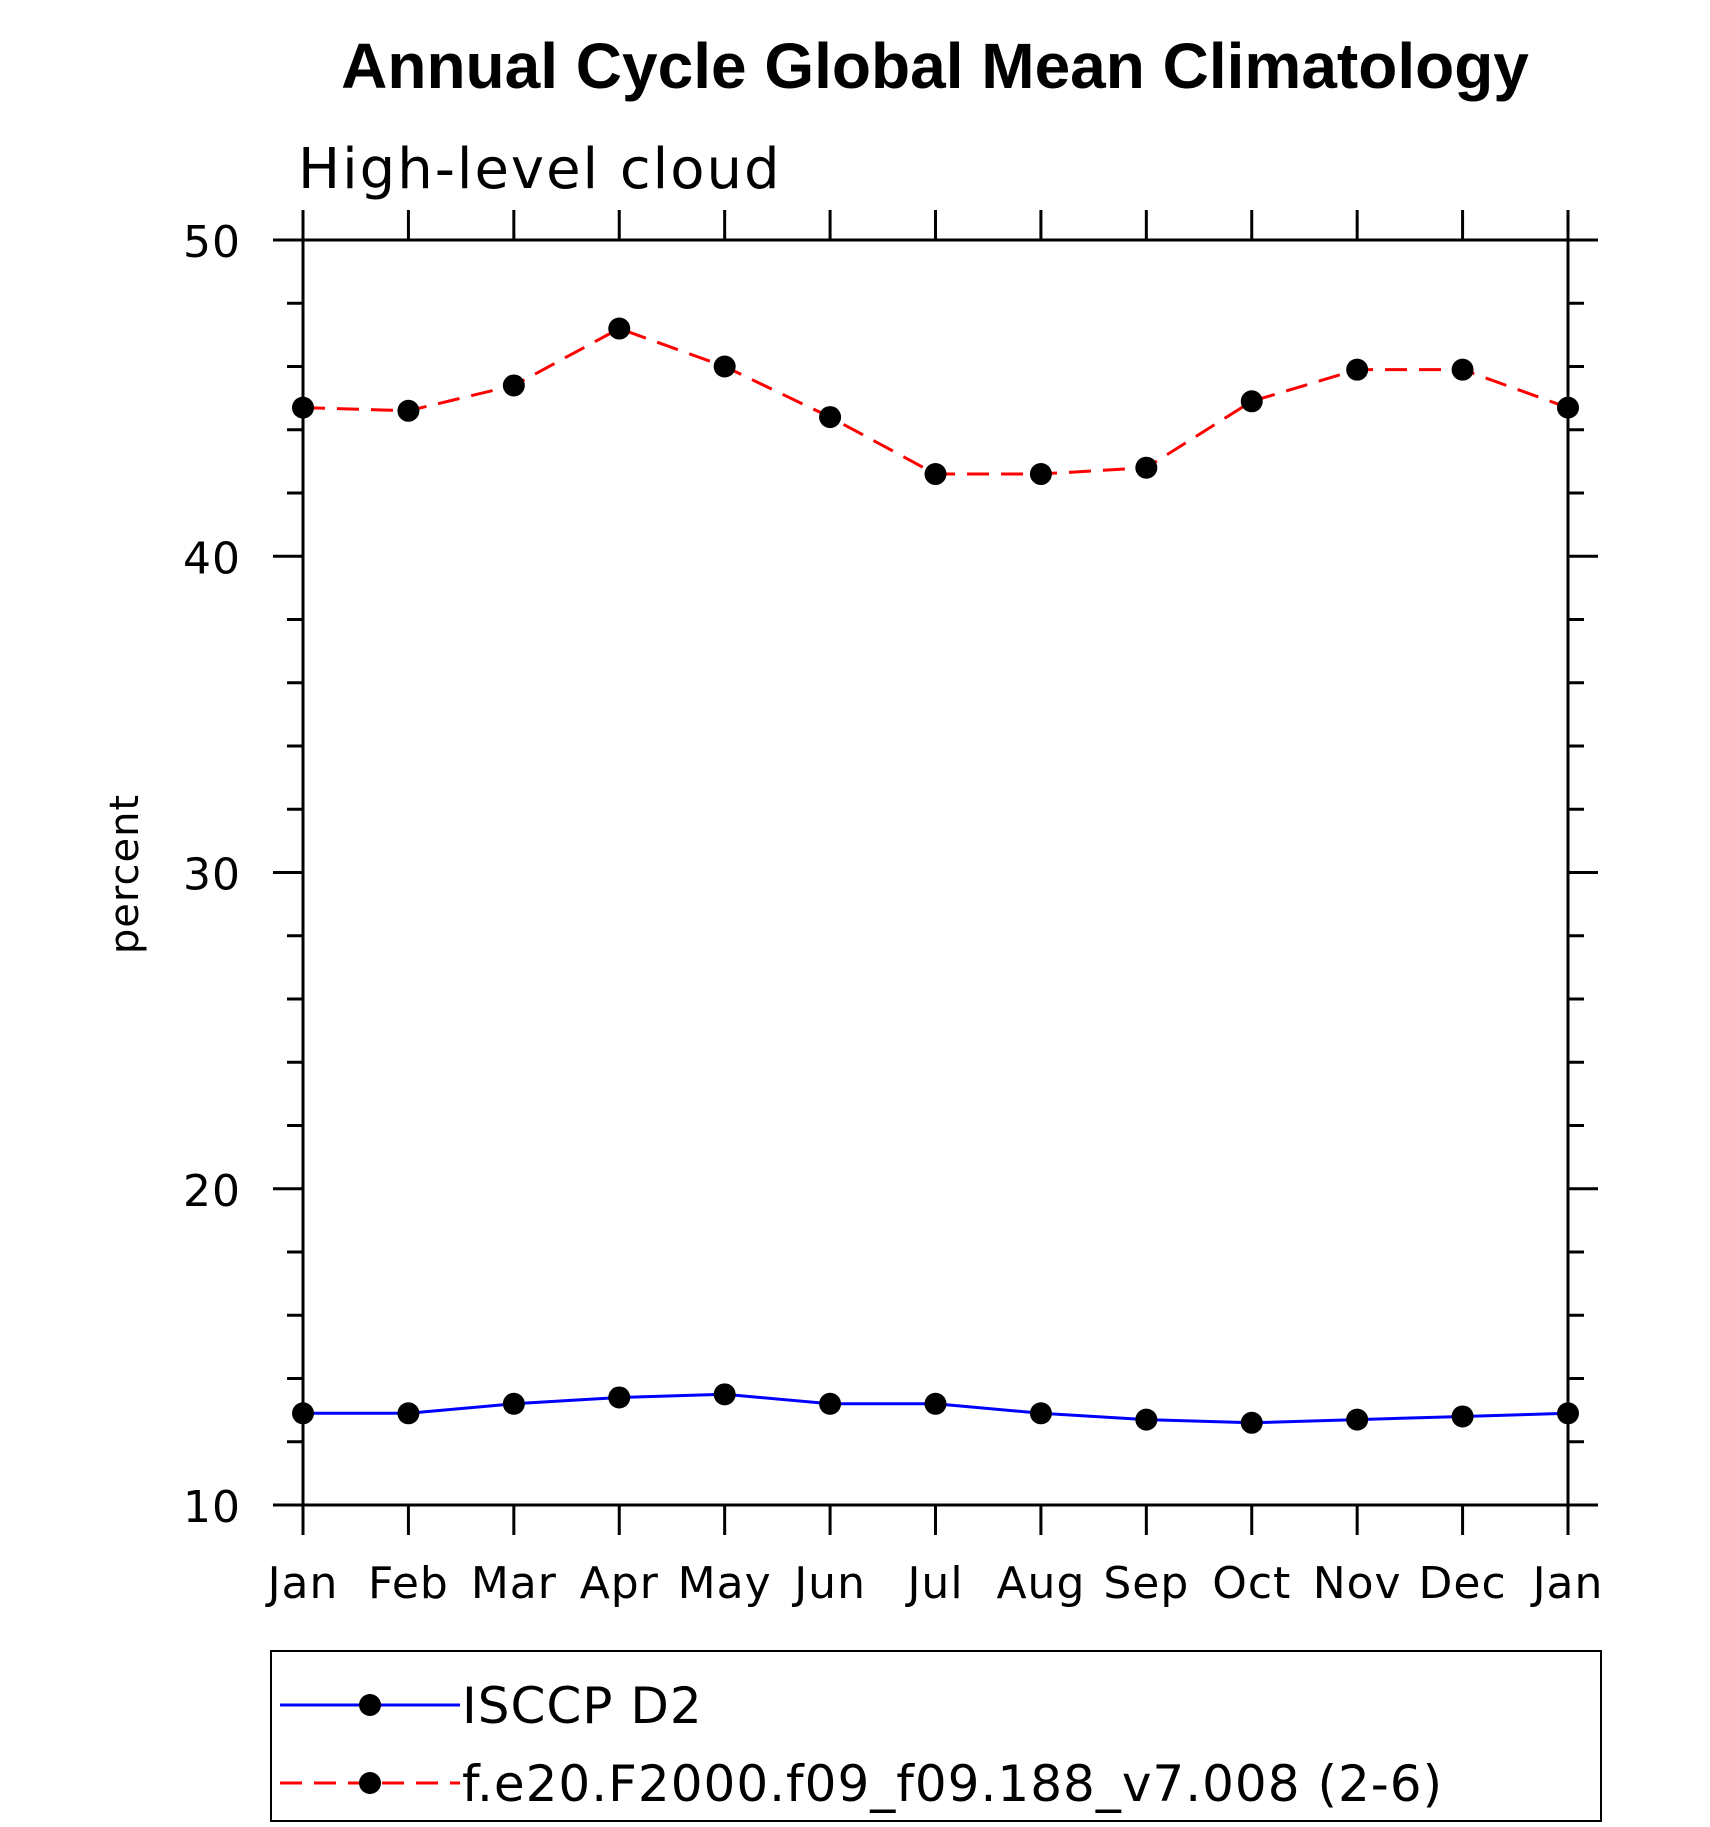 Image resolution: width=1710 pixels, height=1827 pixels. Describe the element at coordinates (935, 401) in the screenshot. I see `series-line` at that location.